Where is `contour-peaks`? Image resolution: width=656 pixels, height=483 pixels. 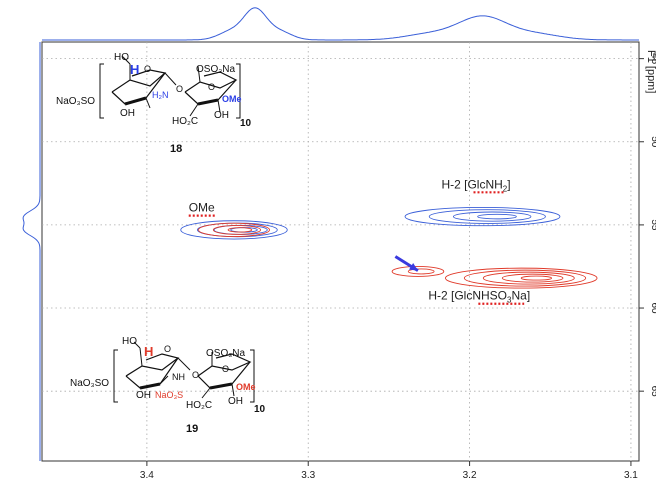 contour-peaks is located at coordinates (389, 247).